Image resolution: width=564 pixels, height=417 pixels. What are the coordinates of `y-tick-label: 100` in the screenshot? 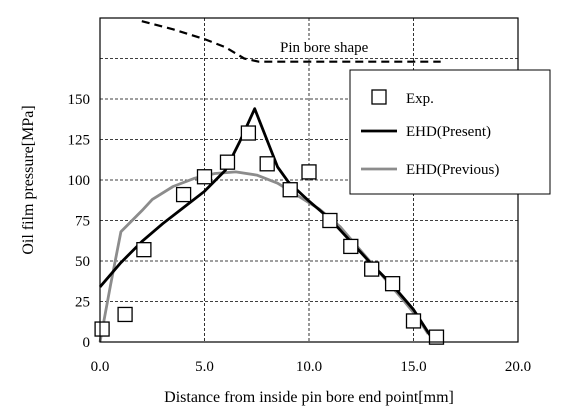 It's located at (79, 181).